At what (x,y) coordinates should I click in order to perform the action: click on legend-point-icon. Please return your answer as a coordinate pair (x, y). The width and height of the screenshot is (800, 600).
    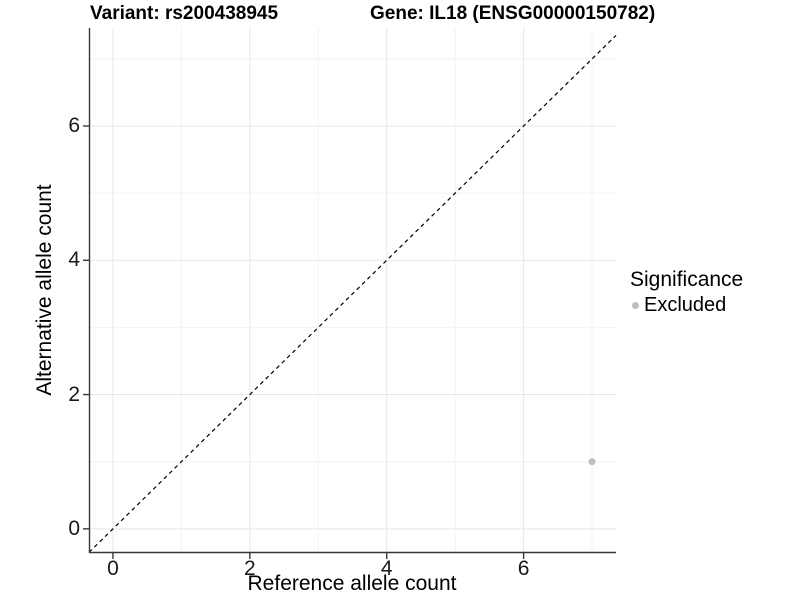
    Looking at the image, I should click on (635, 305).